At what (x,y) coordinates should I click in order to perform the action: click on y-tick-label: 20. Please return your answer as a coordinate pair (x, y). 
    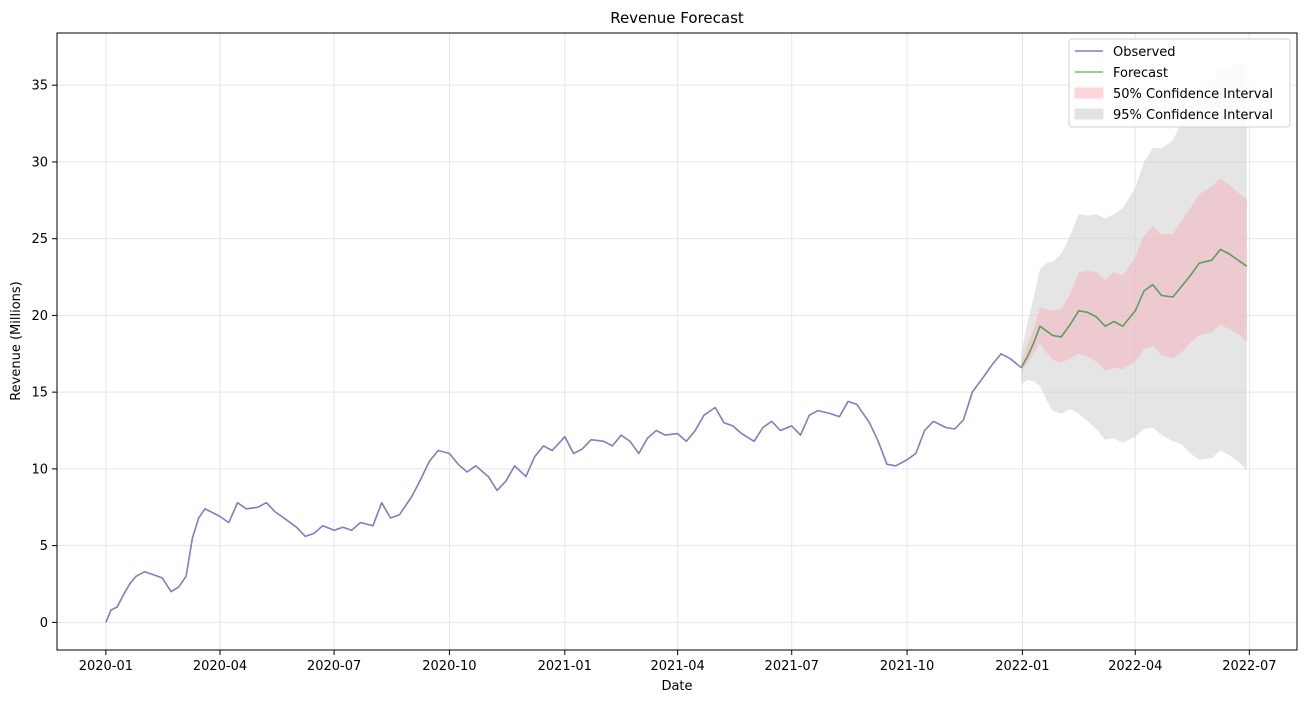
    Looking at the image, I should click on (39, 316).